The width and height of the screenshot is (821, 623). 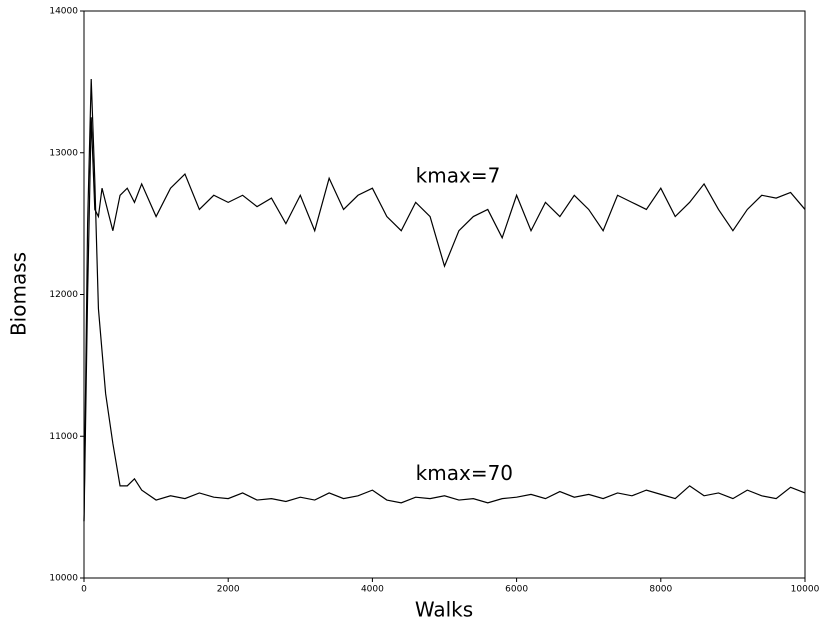 What do you see at coordinates (84, 590) in the screenshot?
I see `x-tick-label: 0` at bounding box center [84, 590].